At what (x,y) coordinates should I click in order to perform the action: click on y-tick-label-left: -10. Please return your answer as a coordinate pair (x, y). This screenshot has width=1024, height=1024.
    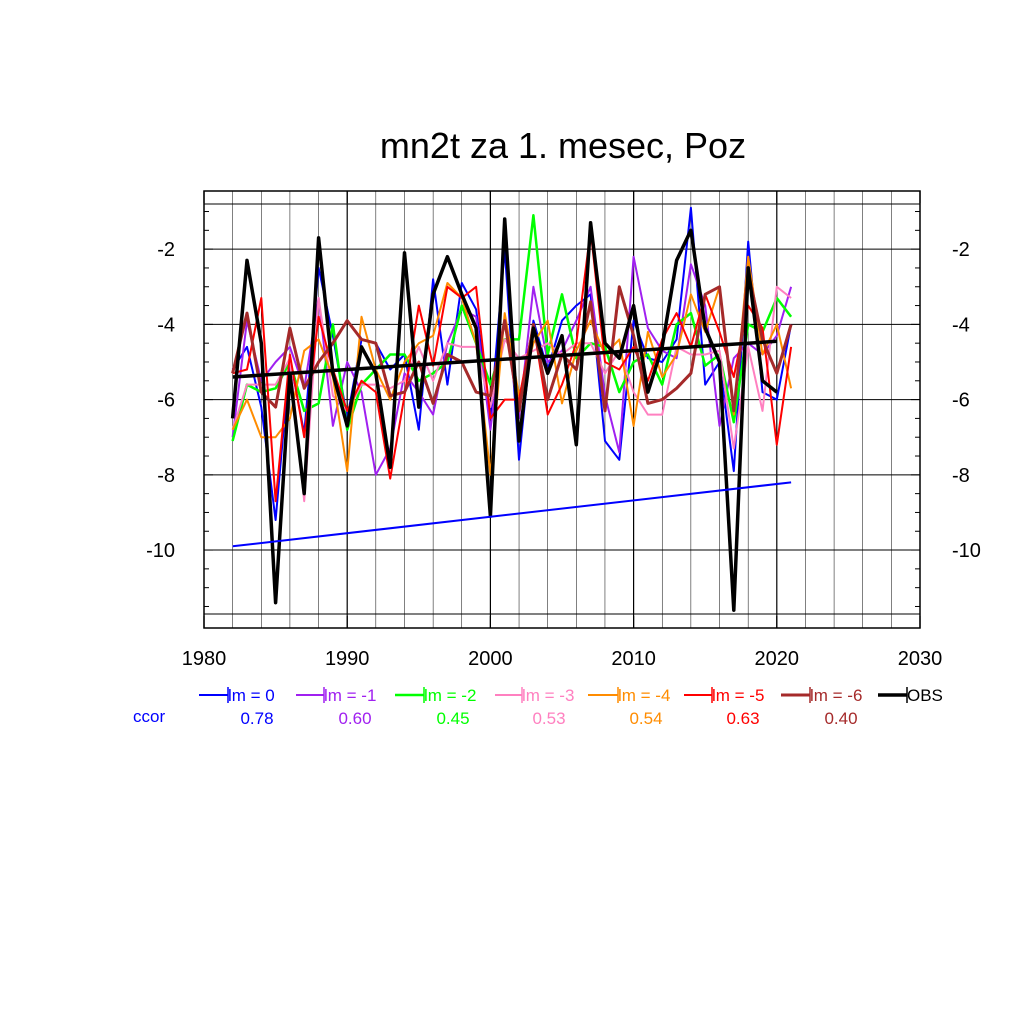
    Looking at the image, I should click on (160, 551).